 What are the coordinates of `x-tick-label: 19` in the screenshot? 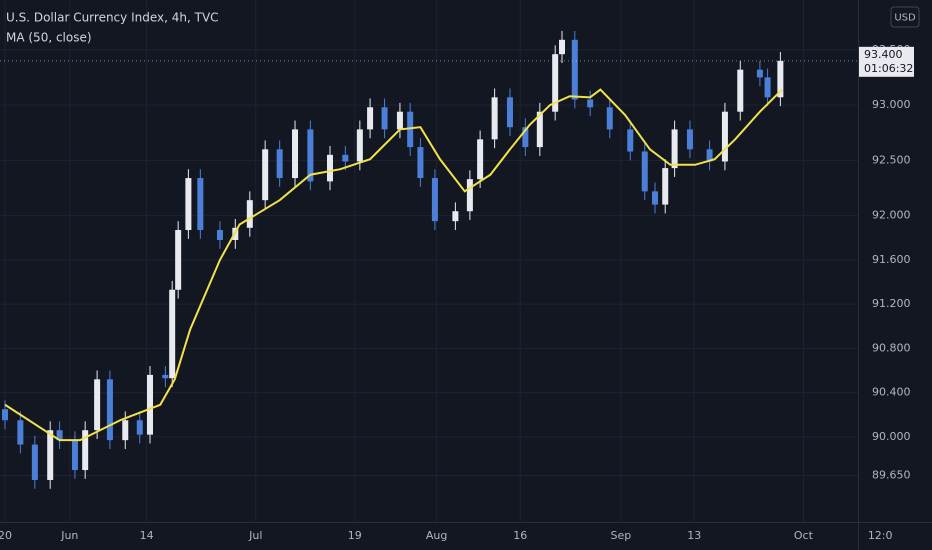 It's located at (355, 535).